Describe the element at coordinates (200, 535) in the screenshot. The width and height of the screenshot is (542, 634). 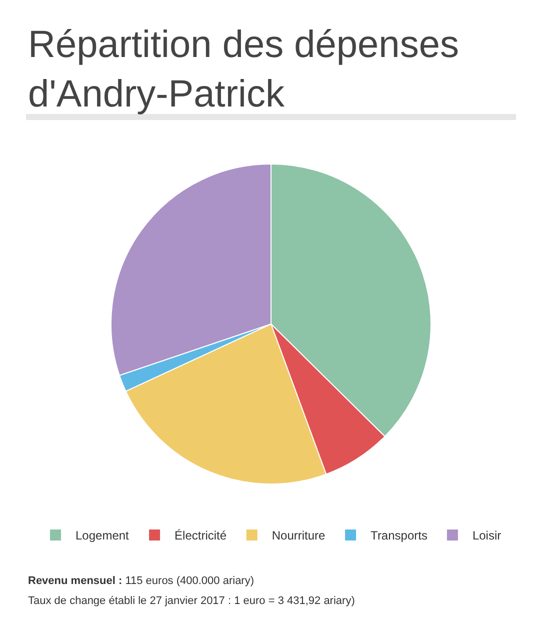
I see `legend-label: Électricité` at that location.